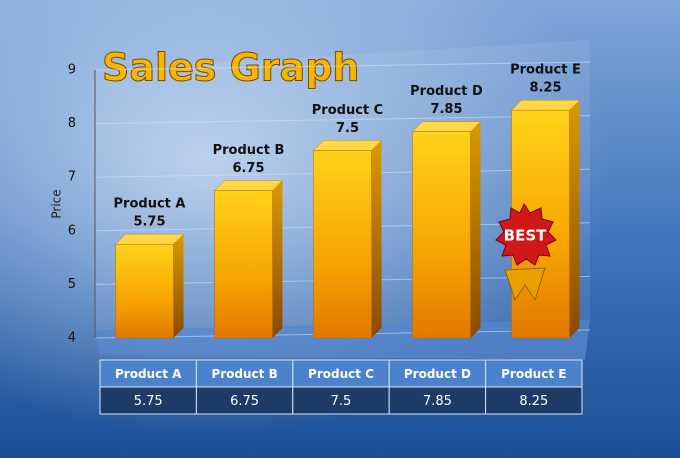  What do you see at coordinates (148, 374) in the screenshot?
I see `table-header-text: Product A` at bounding box center [148, 374].